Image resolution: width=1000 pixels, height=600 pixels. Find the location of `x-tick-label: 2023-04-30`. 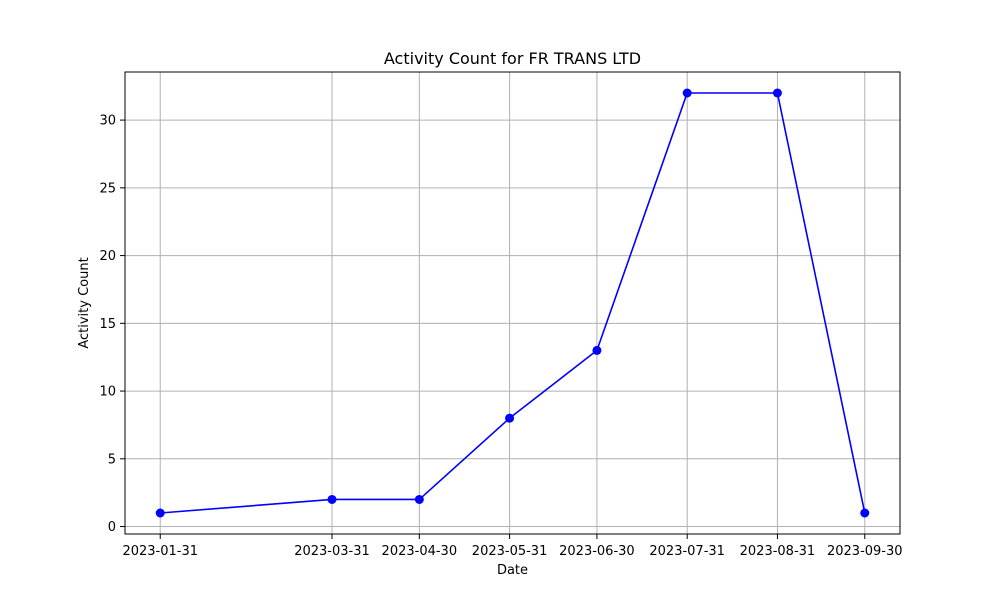

x-tick-label: 2023-04-30 is located at coordinates (420, 551).